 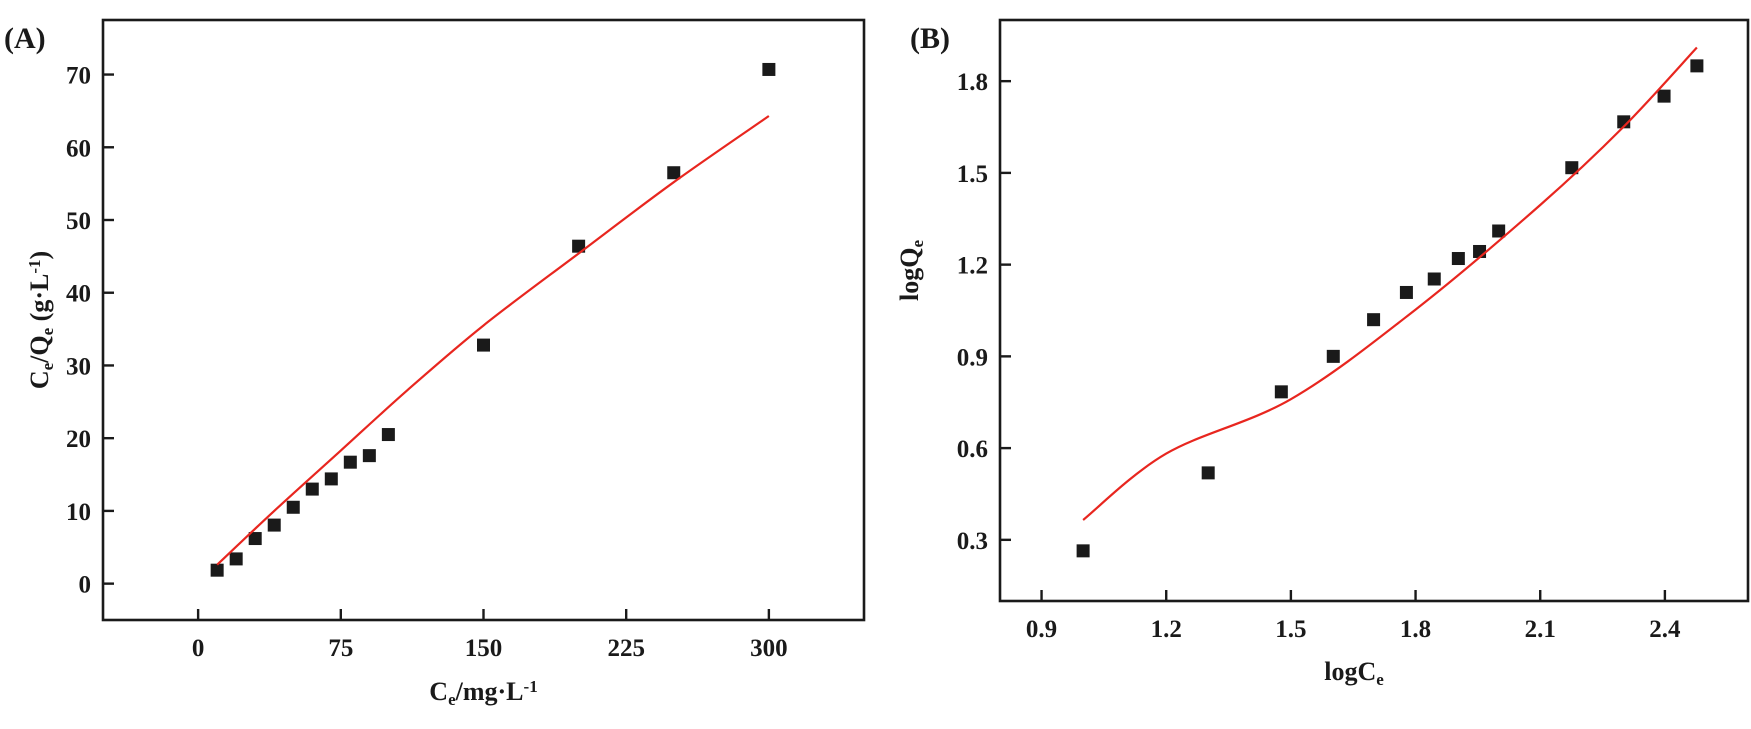 I want to click on label-text: ), so click(x=39, y=255).